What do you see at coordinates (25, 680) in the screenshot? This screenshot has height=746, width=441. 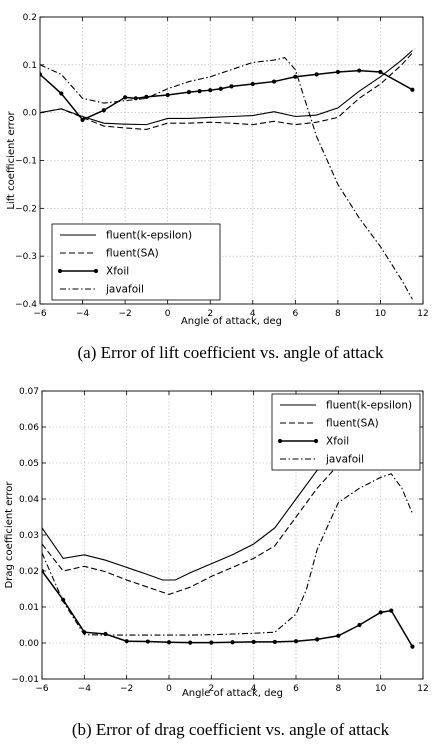 I see `y-tick-label: −0.01` at bounding box center [25, 680].